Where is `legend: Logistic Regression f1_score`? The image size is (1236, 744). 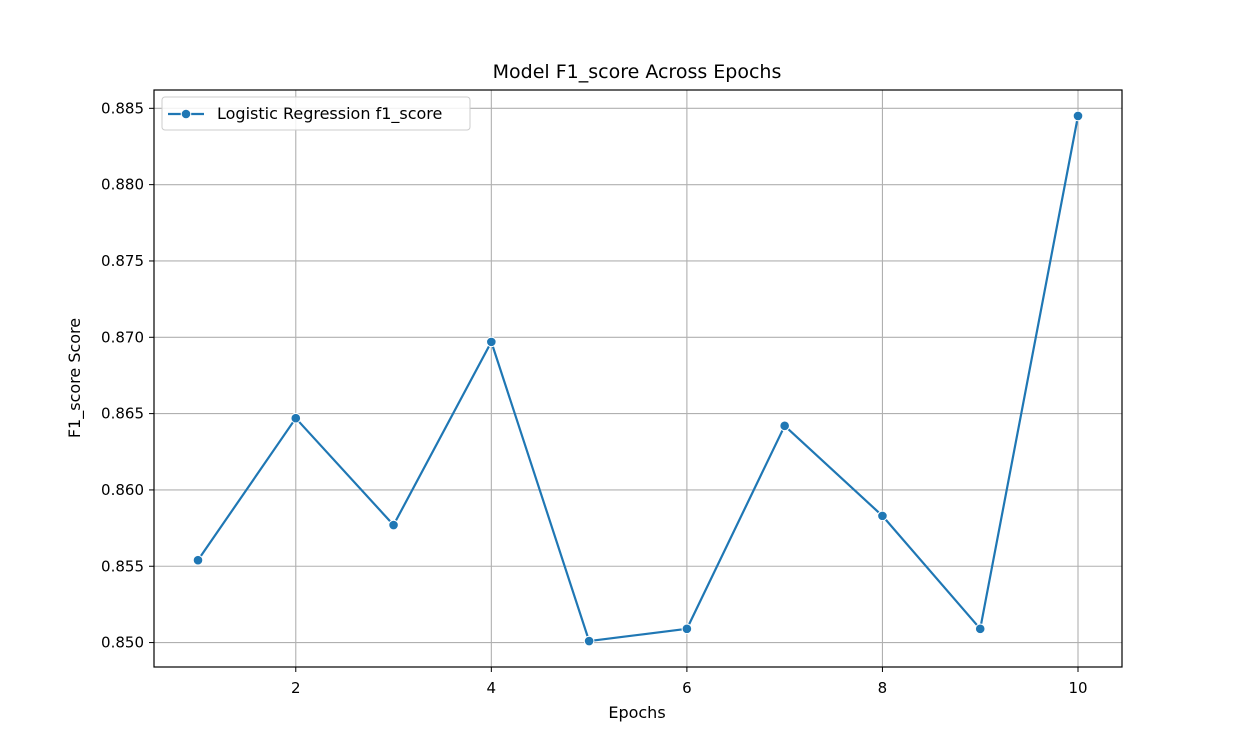
legend: Logistic Regression f1_score is located at coordinates (316, 113).